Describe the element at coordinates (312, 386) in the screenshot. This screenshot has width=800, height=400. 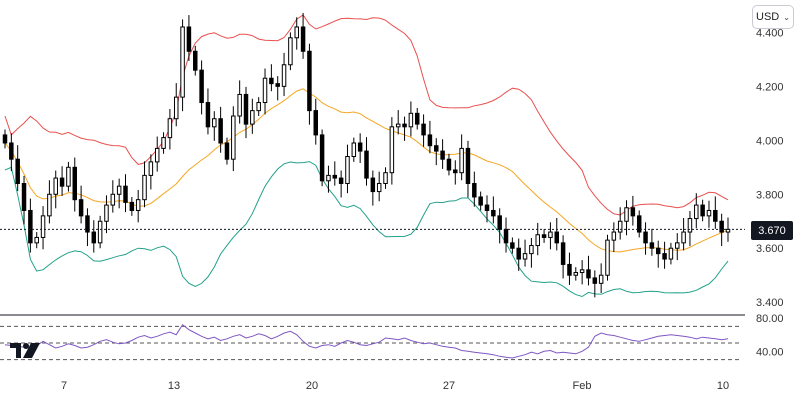
I see `x-axis-tick-label: 20` at that location.